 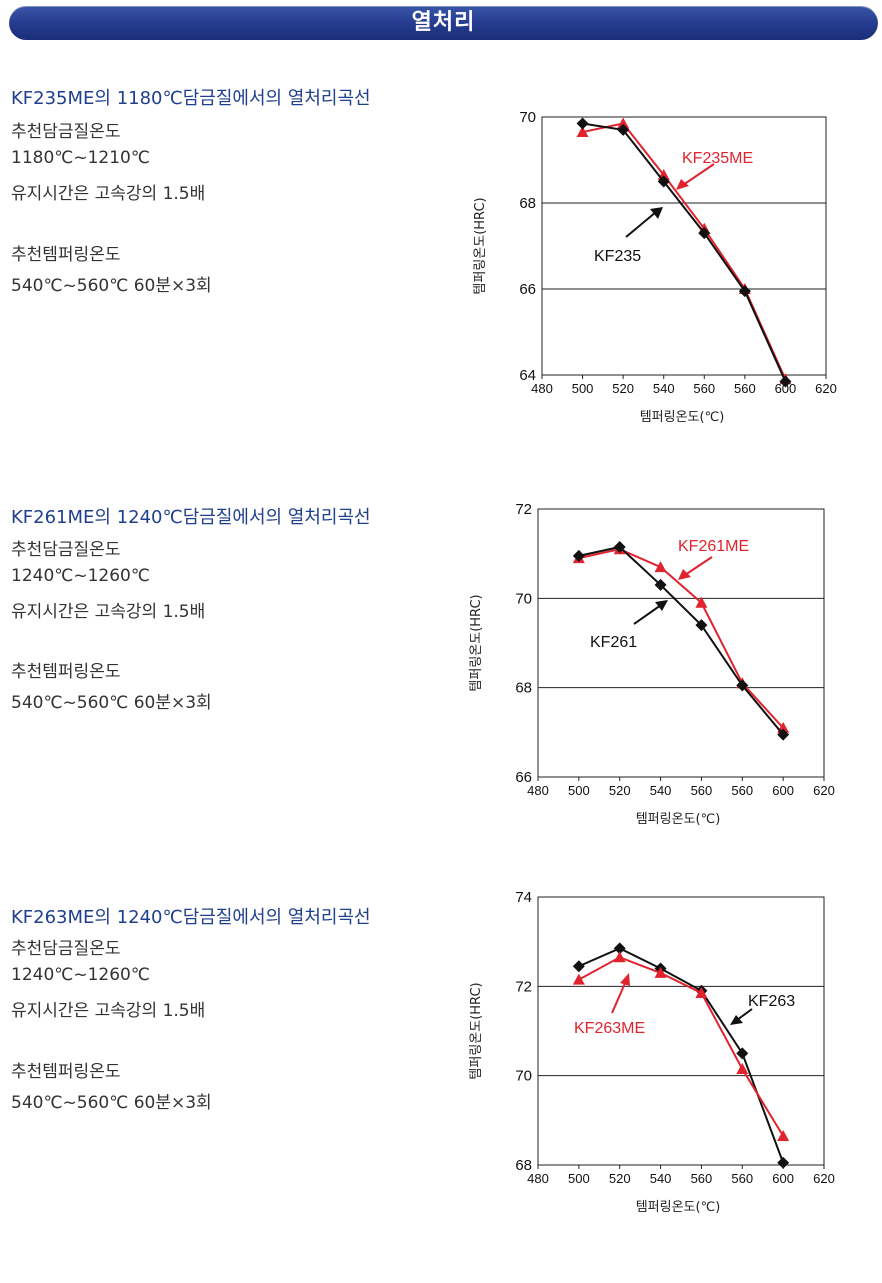 What do you see at coordinates (713, 546) in the screenshot?
I see `series-label-red: KF261ME` at bounding box center [713, 546].